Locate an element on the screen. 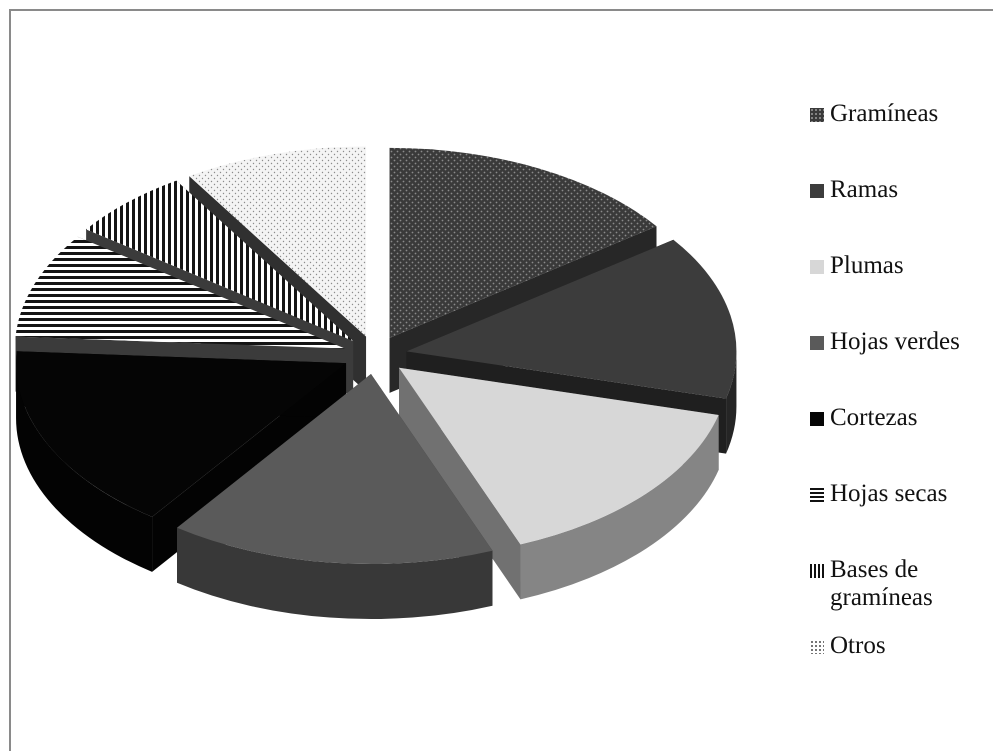 The width and height of the screenshot is (998, 751). legend-swatch-hojas-verdes is located at coordinates (817, 343).